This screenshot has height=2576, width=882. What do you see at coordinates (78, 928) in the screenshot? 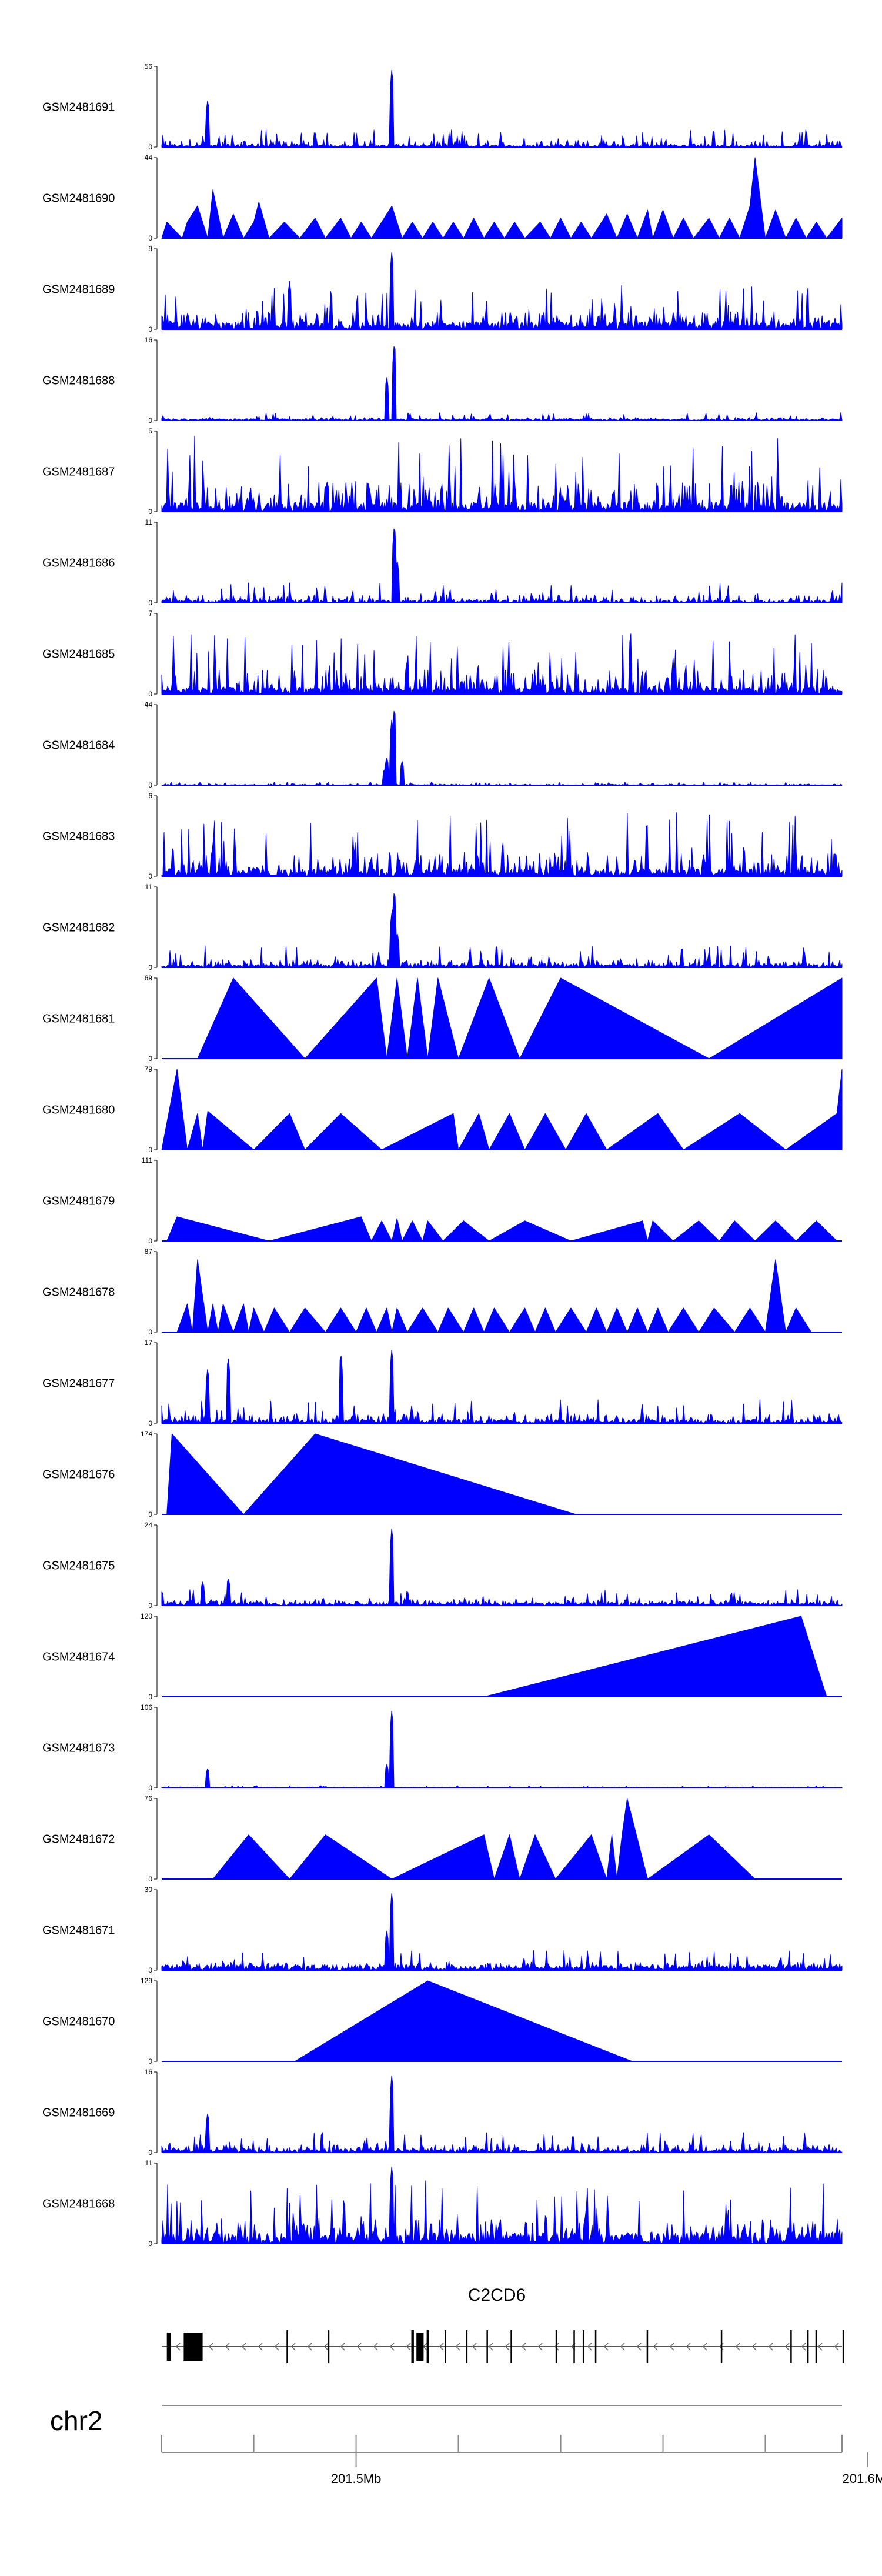
I see `track-label: GSM2481682` at bounding box center [78, 928].